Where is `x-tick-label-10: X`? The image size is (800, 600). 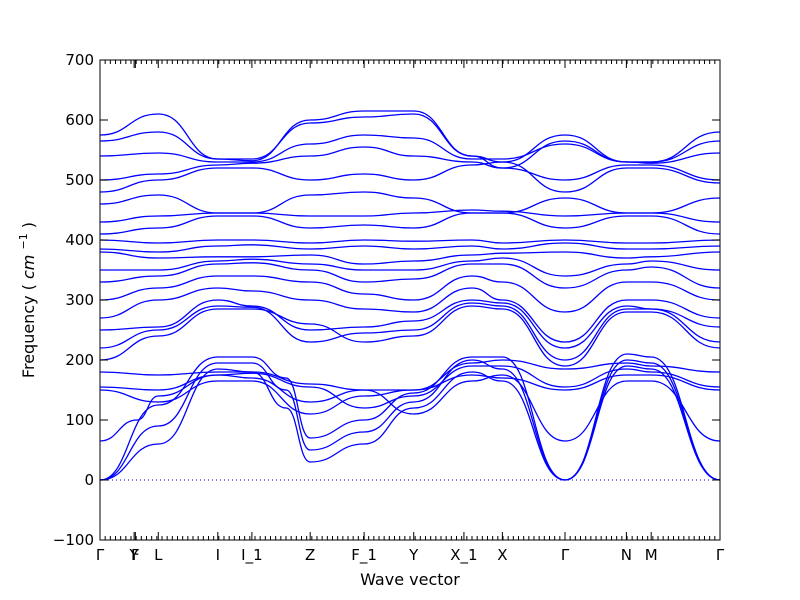
x-tick-label-10: X is located at coordinates (502, 555).